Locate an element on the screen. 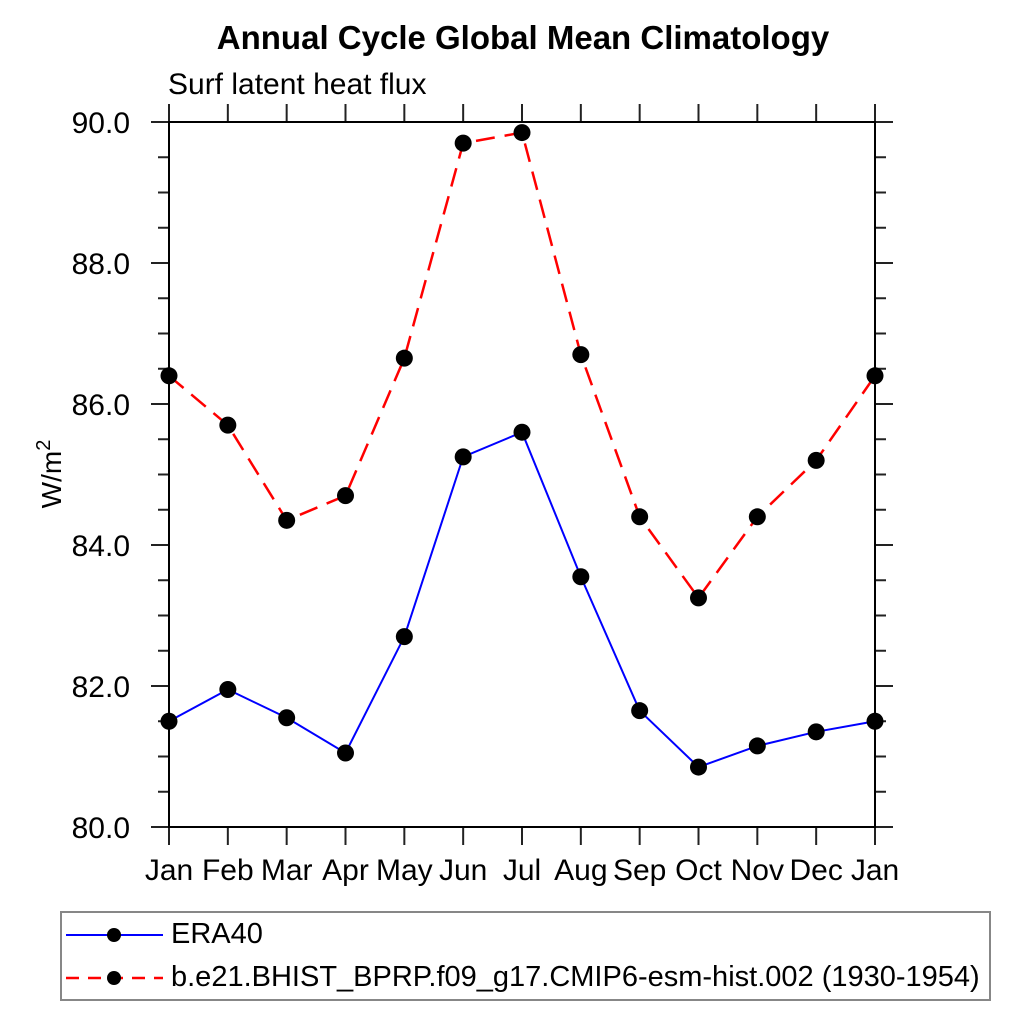 The image size is (1024, 1024). y-axis-tick-label: 90.0 is located at coordinates (101, 123).